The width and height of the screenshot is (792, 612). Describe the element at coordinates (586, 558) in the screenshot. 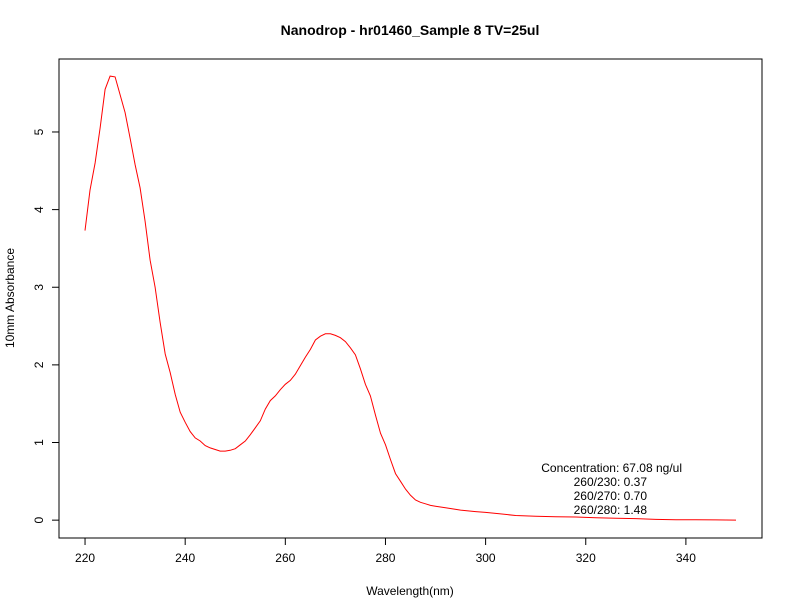

I see `x-tick-label: 320` at that location.